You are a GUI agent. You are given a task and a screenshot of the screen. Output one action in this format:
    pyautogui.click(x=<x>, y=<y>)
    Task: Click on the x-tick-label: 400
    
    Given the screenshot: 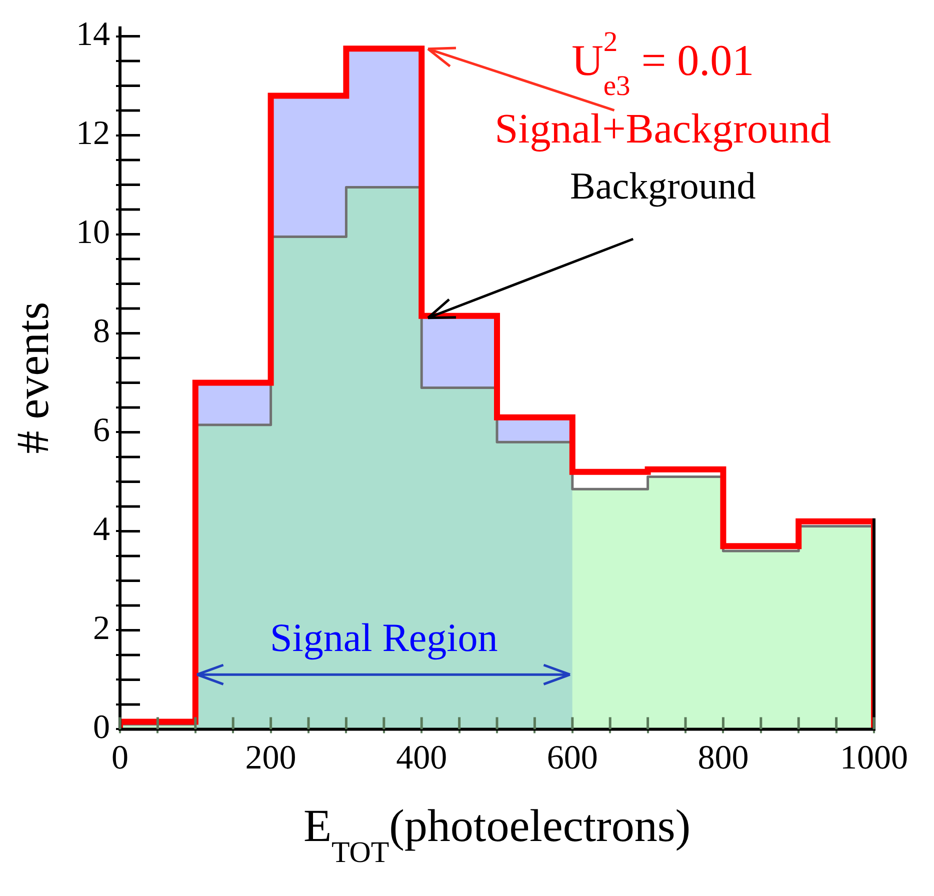 What is the action you would take?
    pyautogui.click(x=422, y=758)
    